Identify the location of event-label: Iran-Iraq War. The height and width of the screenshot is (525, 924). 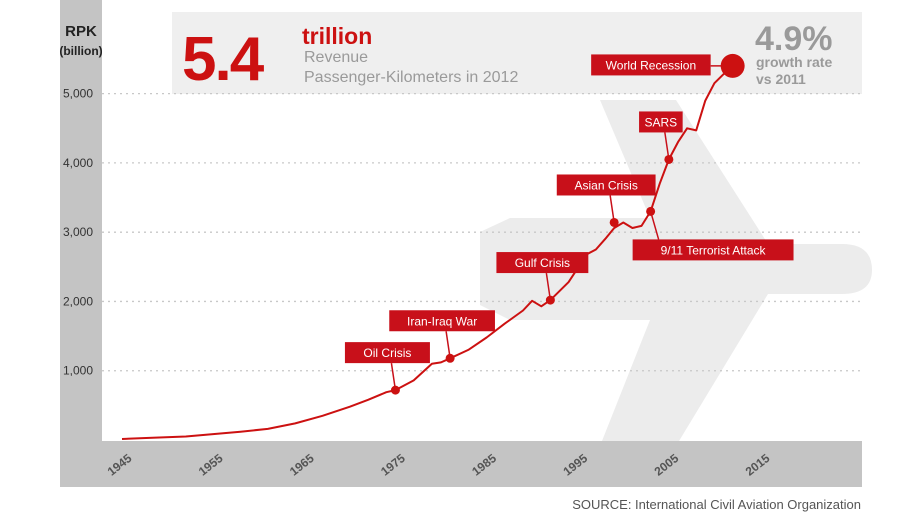
(442, 321).